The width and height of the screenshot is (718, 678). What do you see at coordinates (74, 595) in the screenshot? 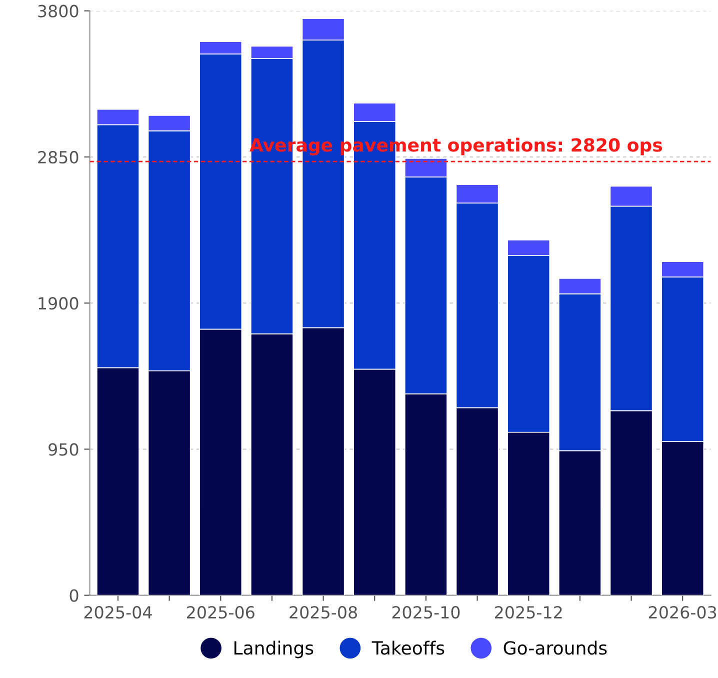
I see `y-tick-label: 0` at bounding box center [74, 595].